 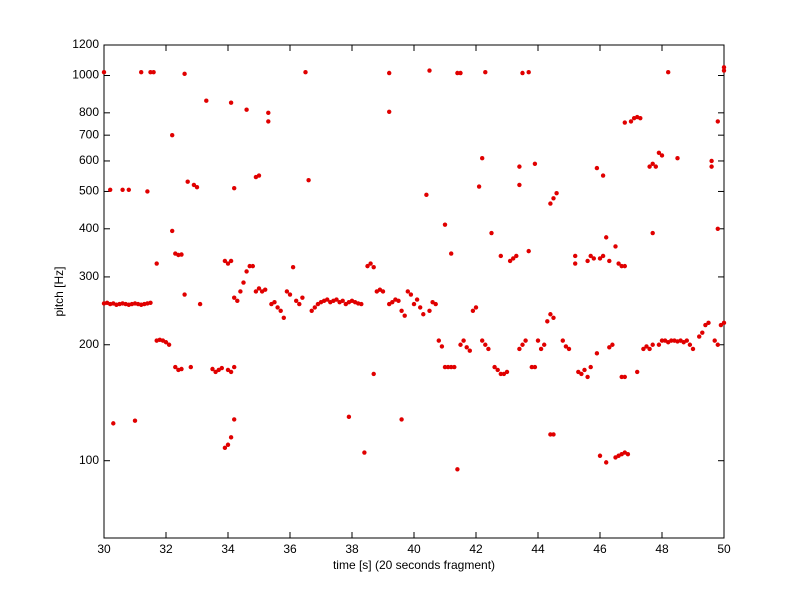 What do you see at coordinates (89, 160) in the screenshot?
I see `y-tick-label: 600` at bounding box center [89, 160].